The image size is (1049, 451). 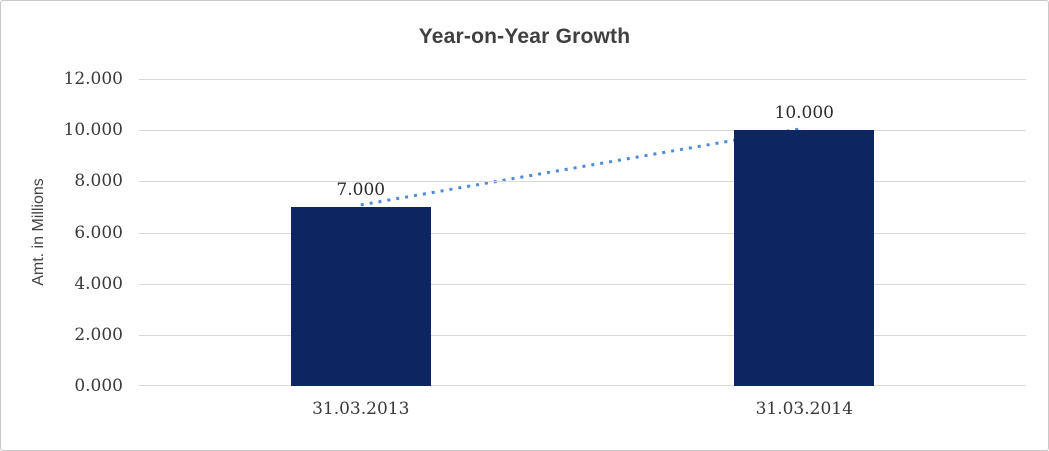 I want to click on y-tick-label: 0.000, so click(x=98, y=386).